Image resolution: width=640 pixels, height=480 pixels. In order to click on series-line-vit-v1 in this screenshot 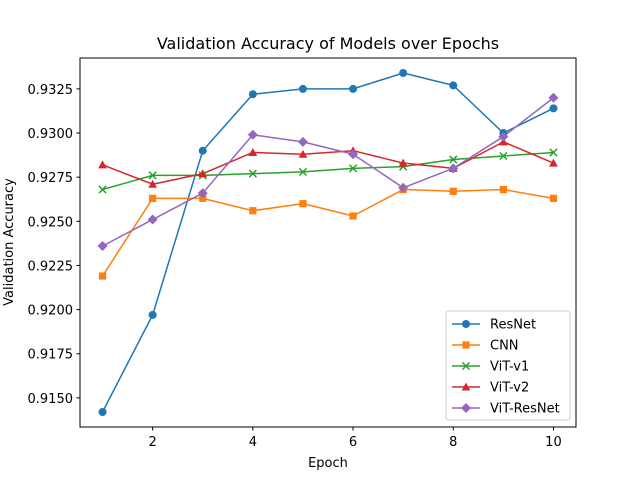, I will do `click(328, 171)`.